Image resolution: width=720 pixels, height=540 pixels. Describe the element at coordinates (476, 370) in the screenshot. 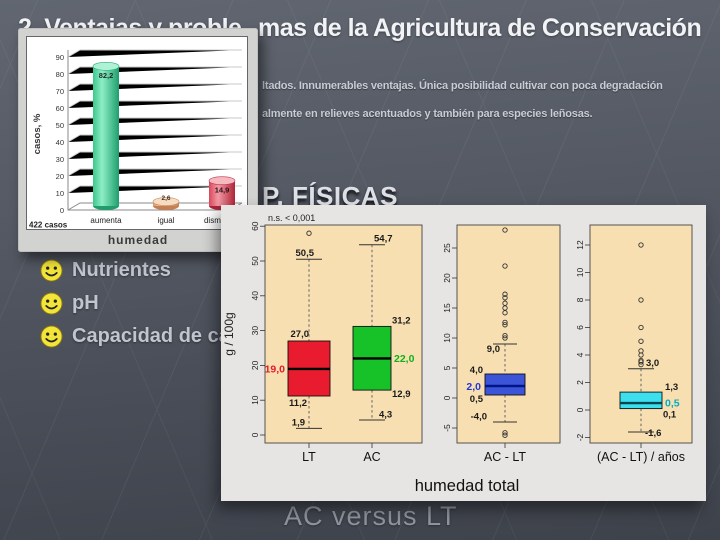

I see `svg-text: 4,0` at that location.